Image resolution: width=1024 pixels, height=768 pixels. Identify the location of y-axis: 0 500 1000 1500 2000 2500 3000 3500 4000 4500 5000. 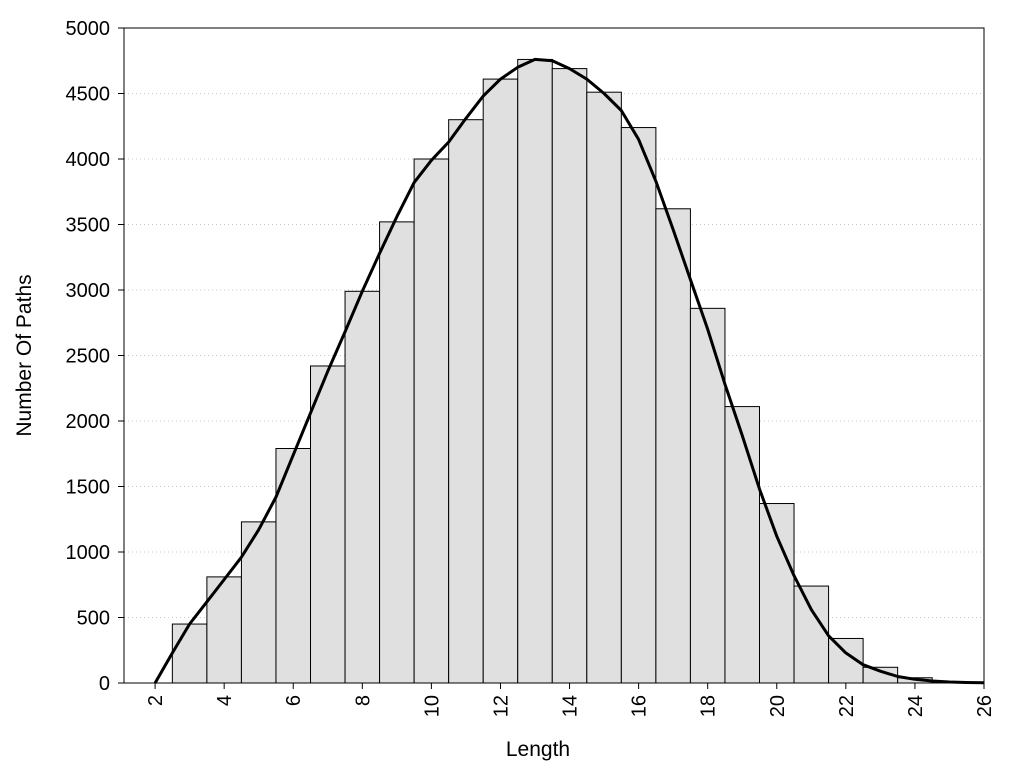
(95, 356).